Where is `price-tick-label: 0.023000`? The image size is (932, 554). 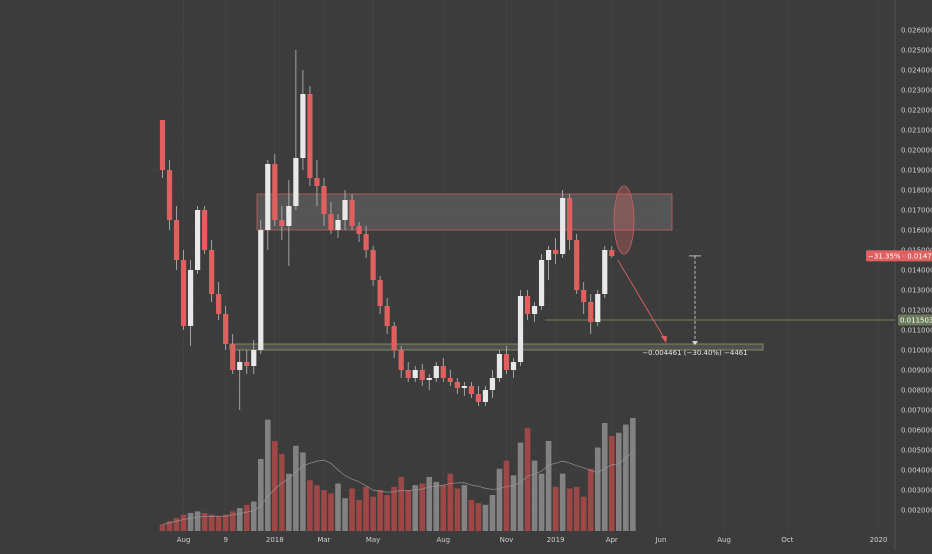
price-tick-label: 0.023000 is located at coordinates (916, 91).